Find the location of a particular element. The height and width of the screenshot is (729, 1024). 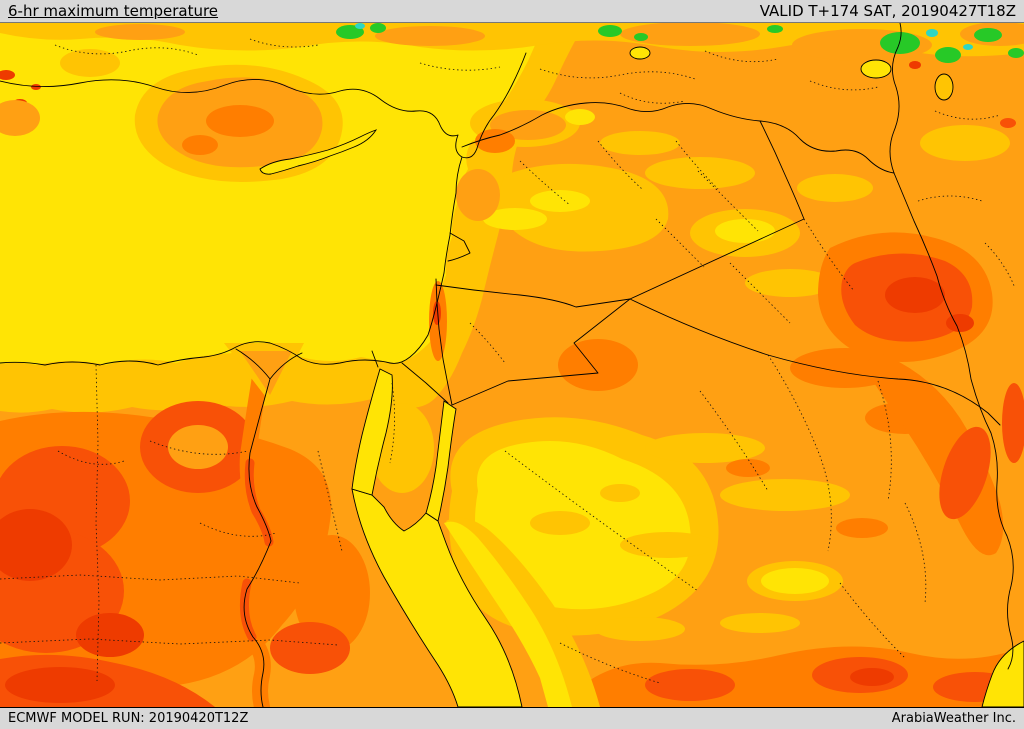

lebanon-border is located at coordinates (459, 247).